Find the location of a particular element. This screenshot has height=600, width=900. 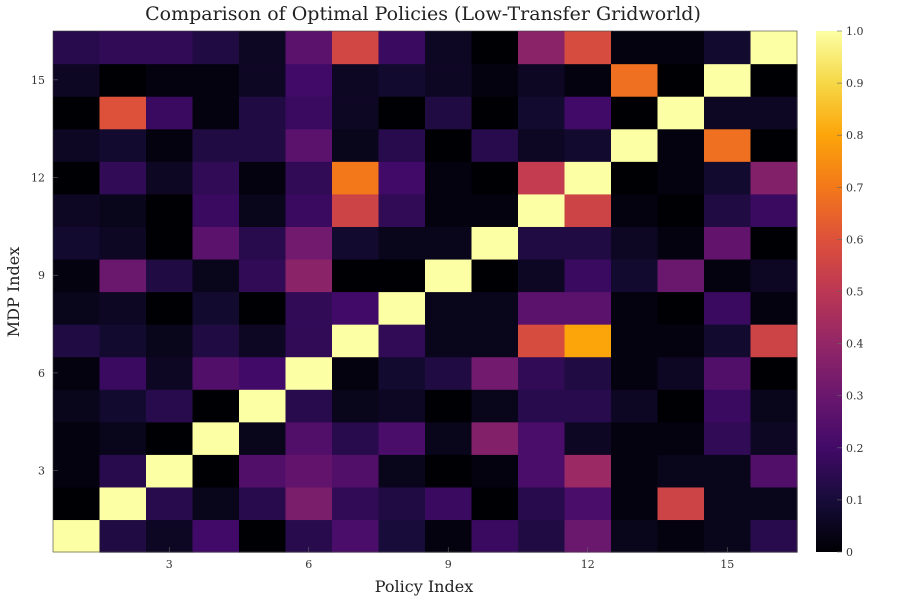

x-tick-label: 3 is located at coordinates (169, 564).